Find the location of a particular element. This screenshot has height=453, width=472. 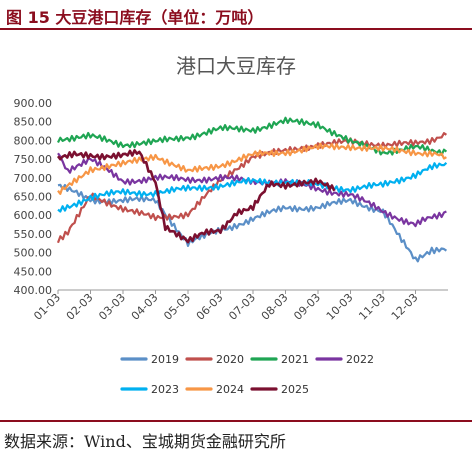

chart-title: 港口大豆库存 is located at coordinates (236, 66).